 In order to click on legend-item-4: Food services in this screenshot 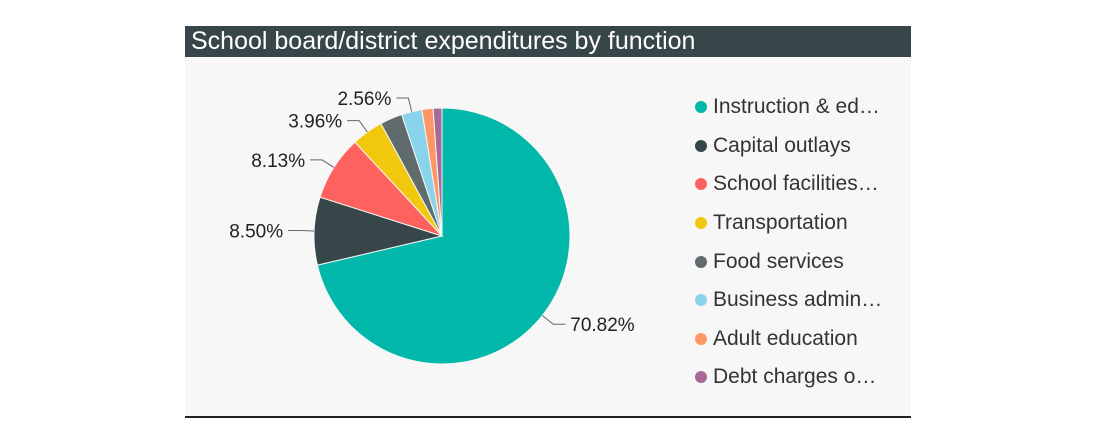, I will do `click(800, 261)`.